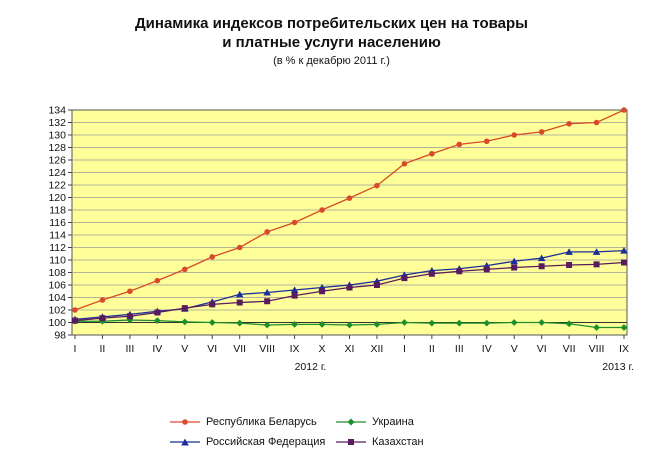  What do you see at coordinates (331, 42) in the screenshot?
I see `chart-title-line-2: и платные услуги населению` at bounding box center [331, 42].